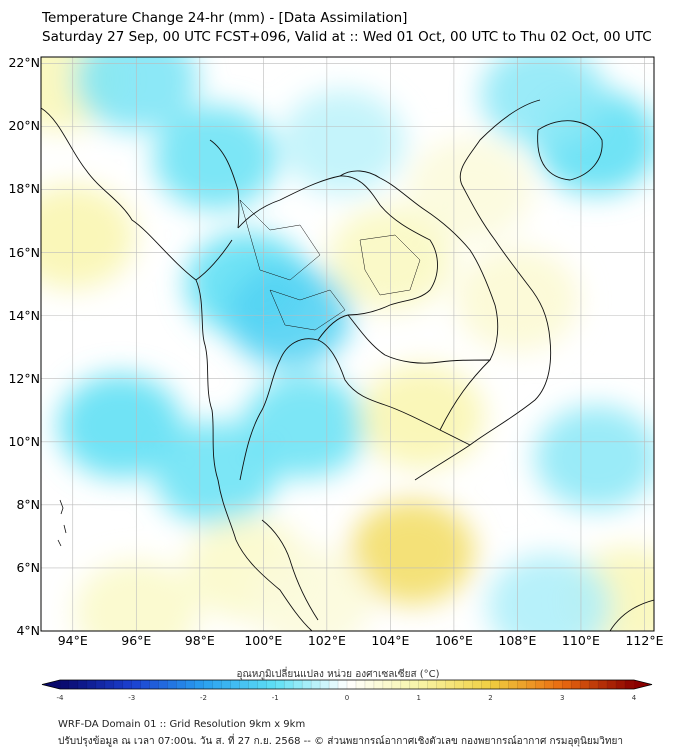 This screenshot has width=676, height=756. I want to click on lon-tick-label: 104°E, so click(390, 640).